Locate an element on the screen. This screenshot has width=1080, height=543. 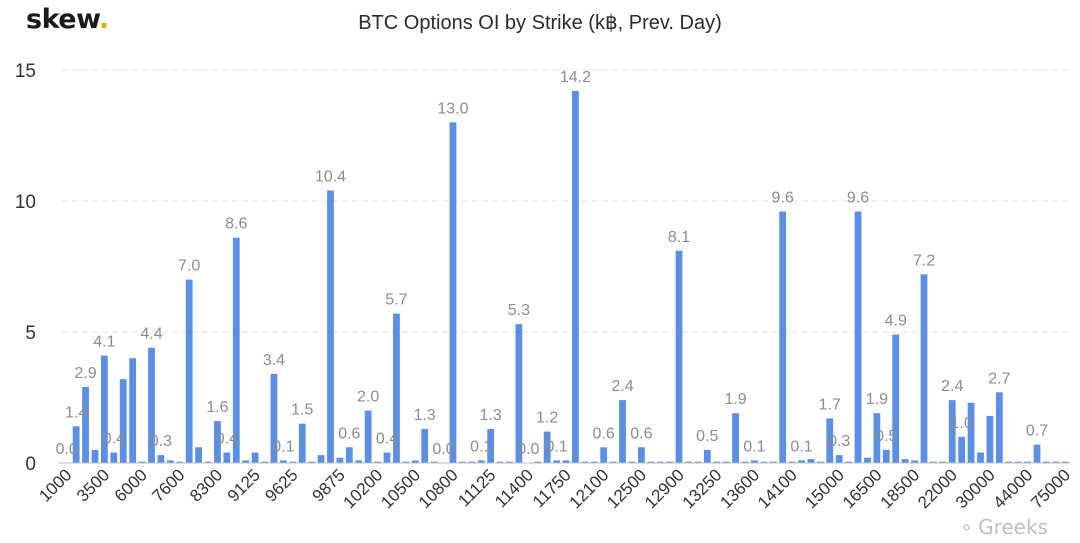
data-label: 1.9 is located at coordinates (735, 399).